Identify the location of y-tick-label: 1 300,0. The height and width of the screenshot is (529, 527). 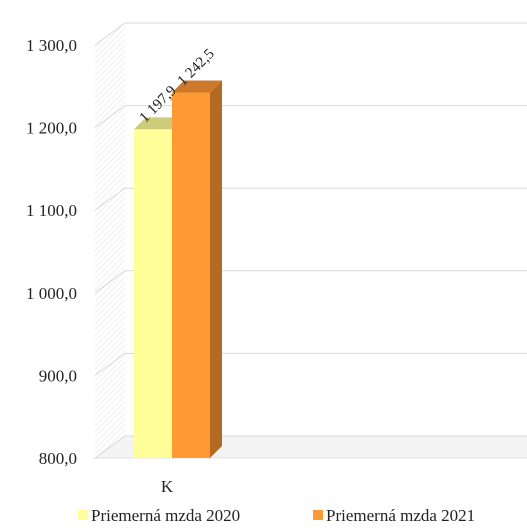
(51, 45).